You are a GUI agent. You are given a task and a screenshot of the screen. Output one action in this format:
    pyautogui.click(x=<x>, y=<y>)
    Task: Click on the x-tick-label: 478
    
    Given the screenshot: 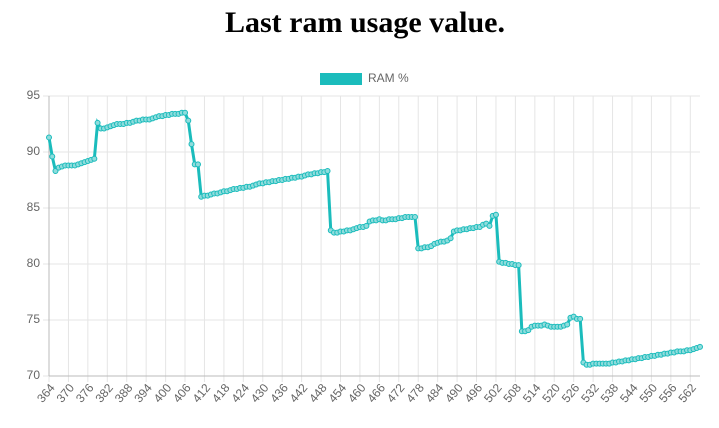 What is the action you would take?
    pyautogui.click(x=415, y=393)
    